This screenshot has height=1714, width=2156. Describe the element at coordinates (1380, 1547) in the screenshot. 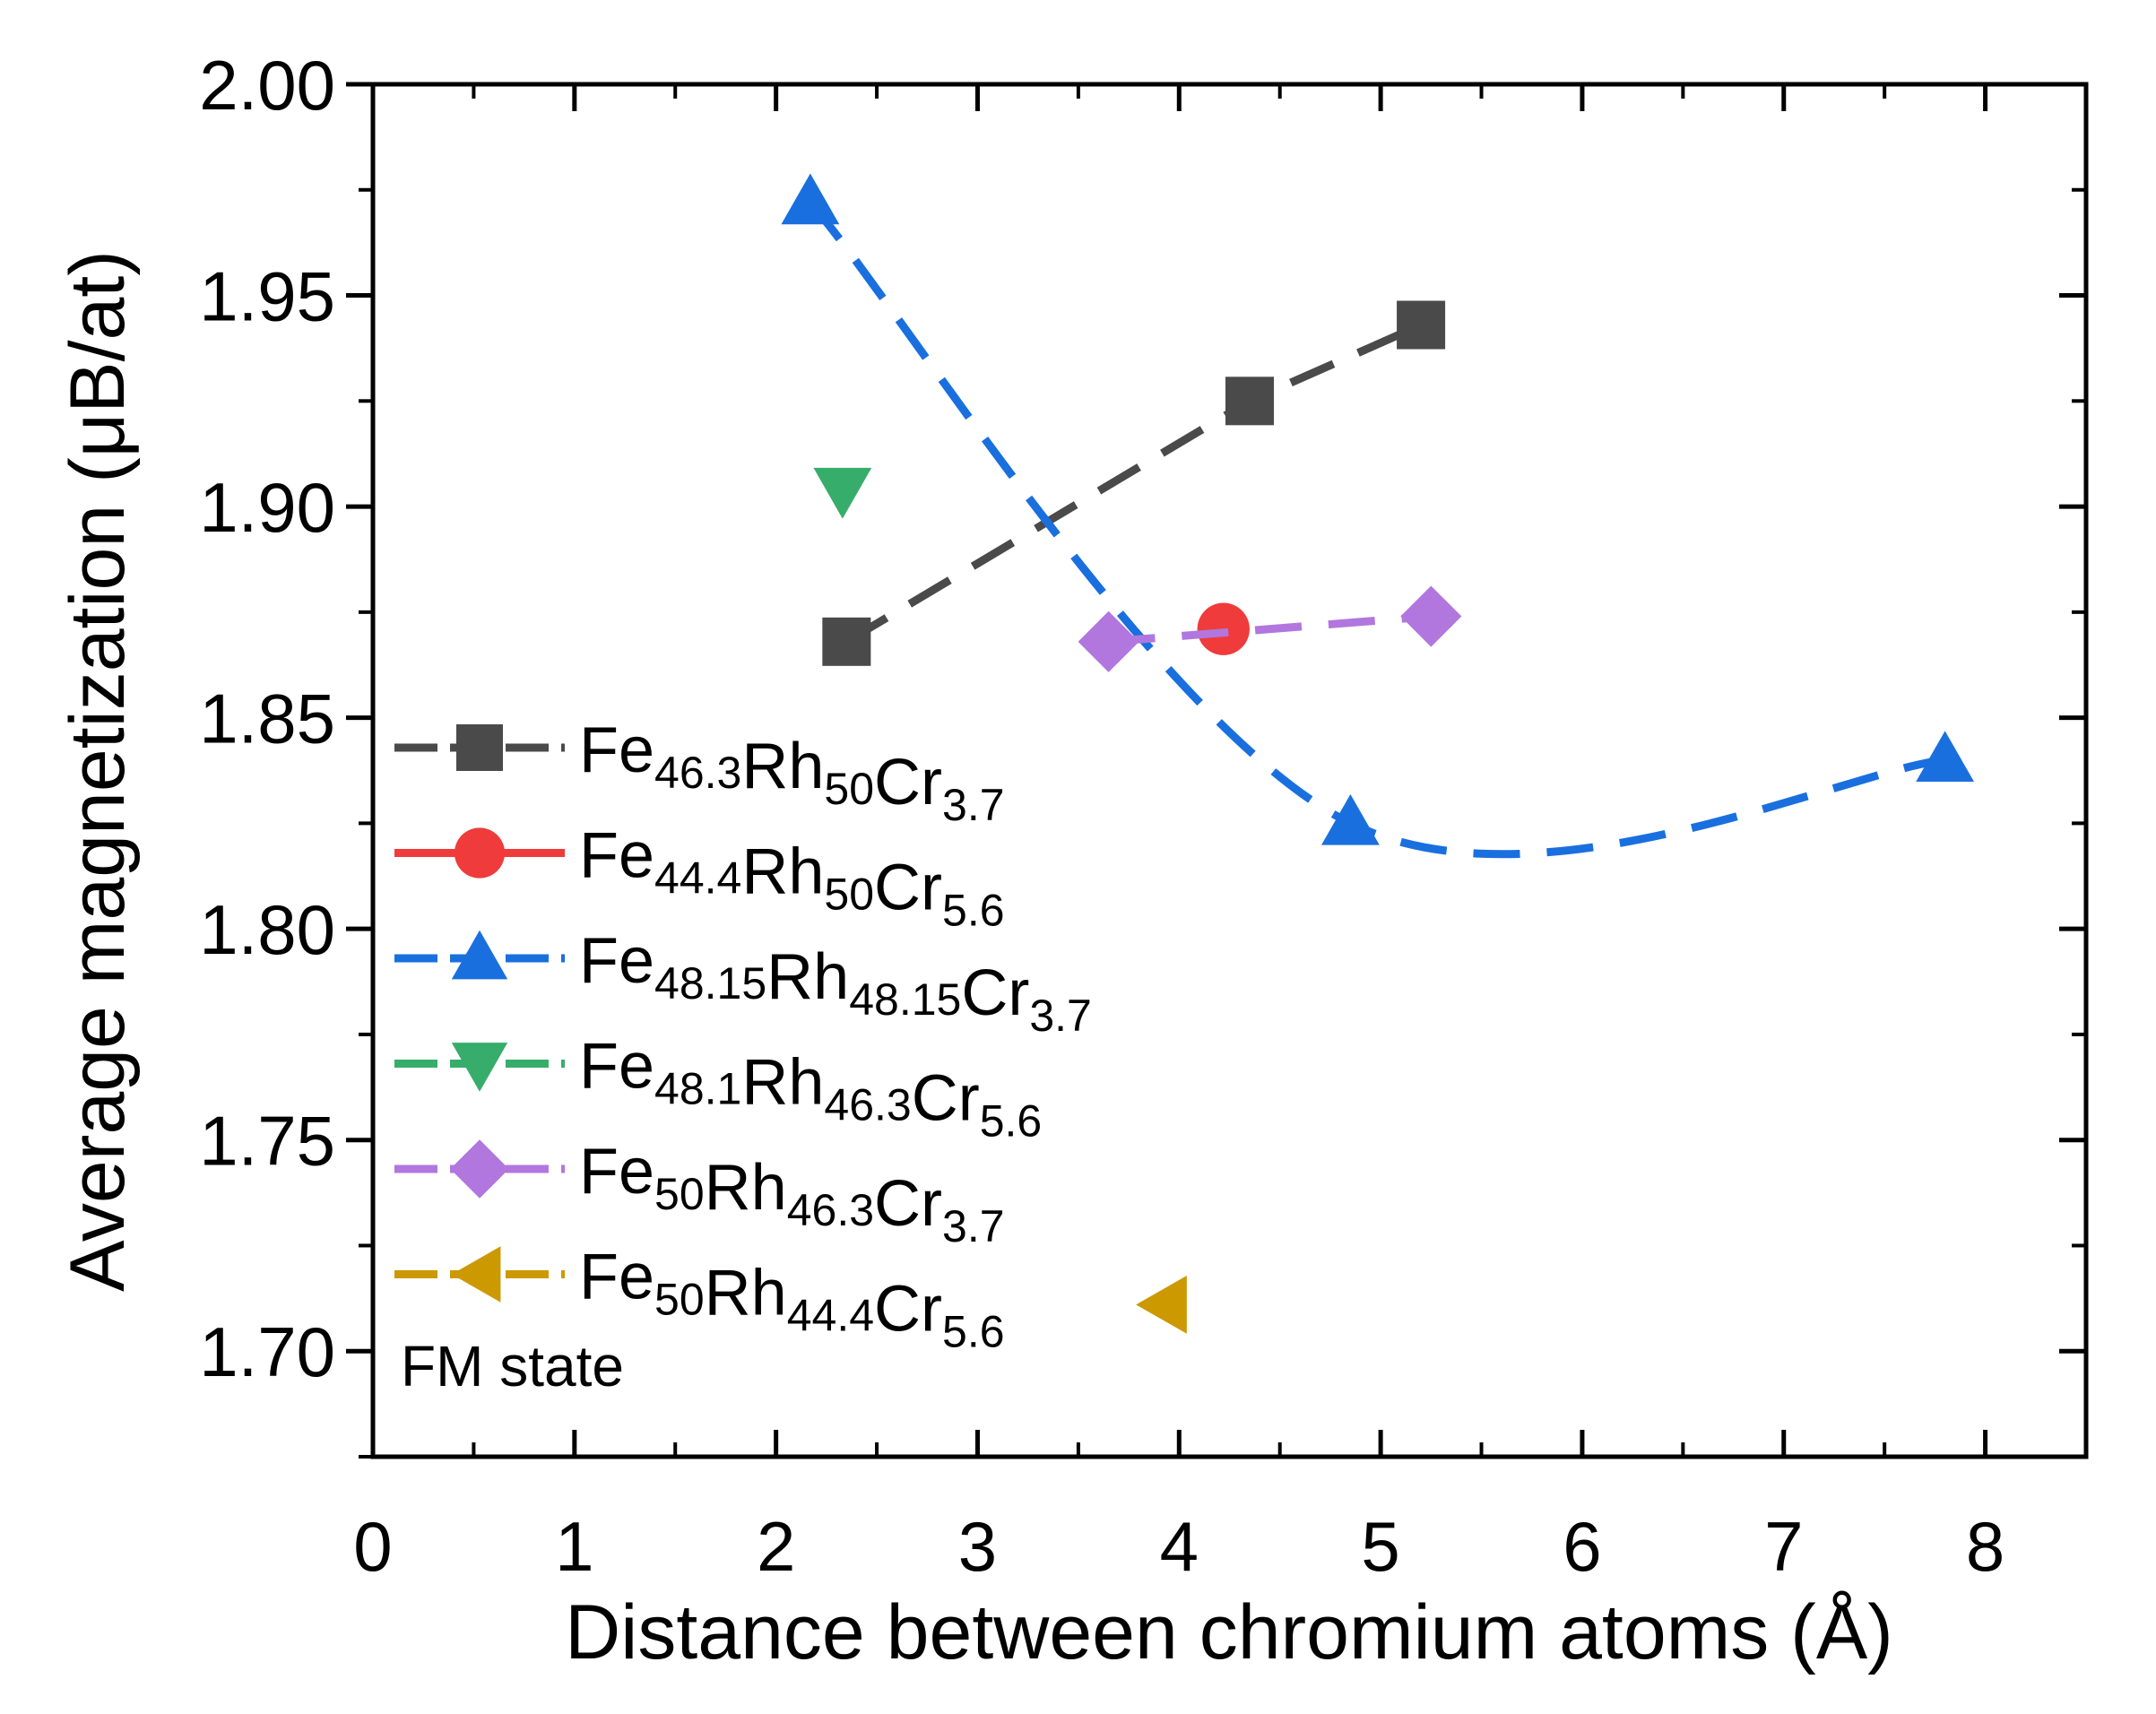

I see `x-tick-label: 5` at that location.